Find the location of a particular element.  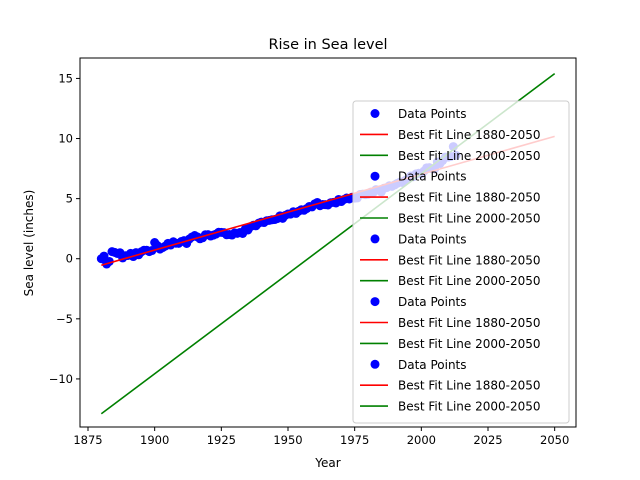

y-tick-label: −5 is located at coordinates (64, 319).